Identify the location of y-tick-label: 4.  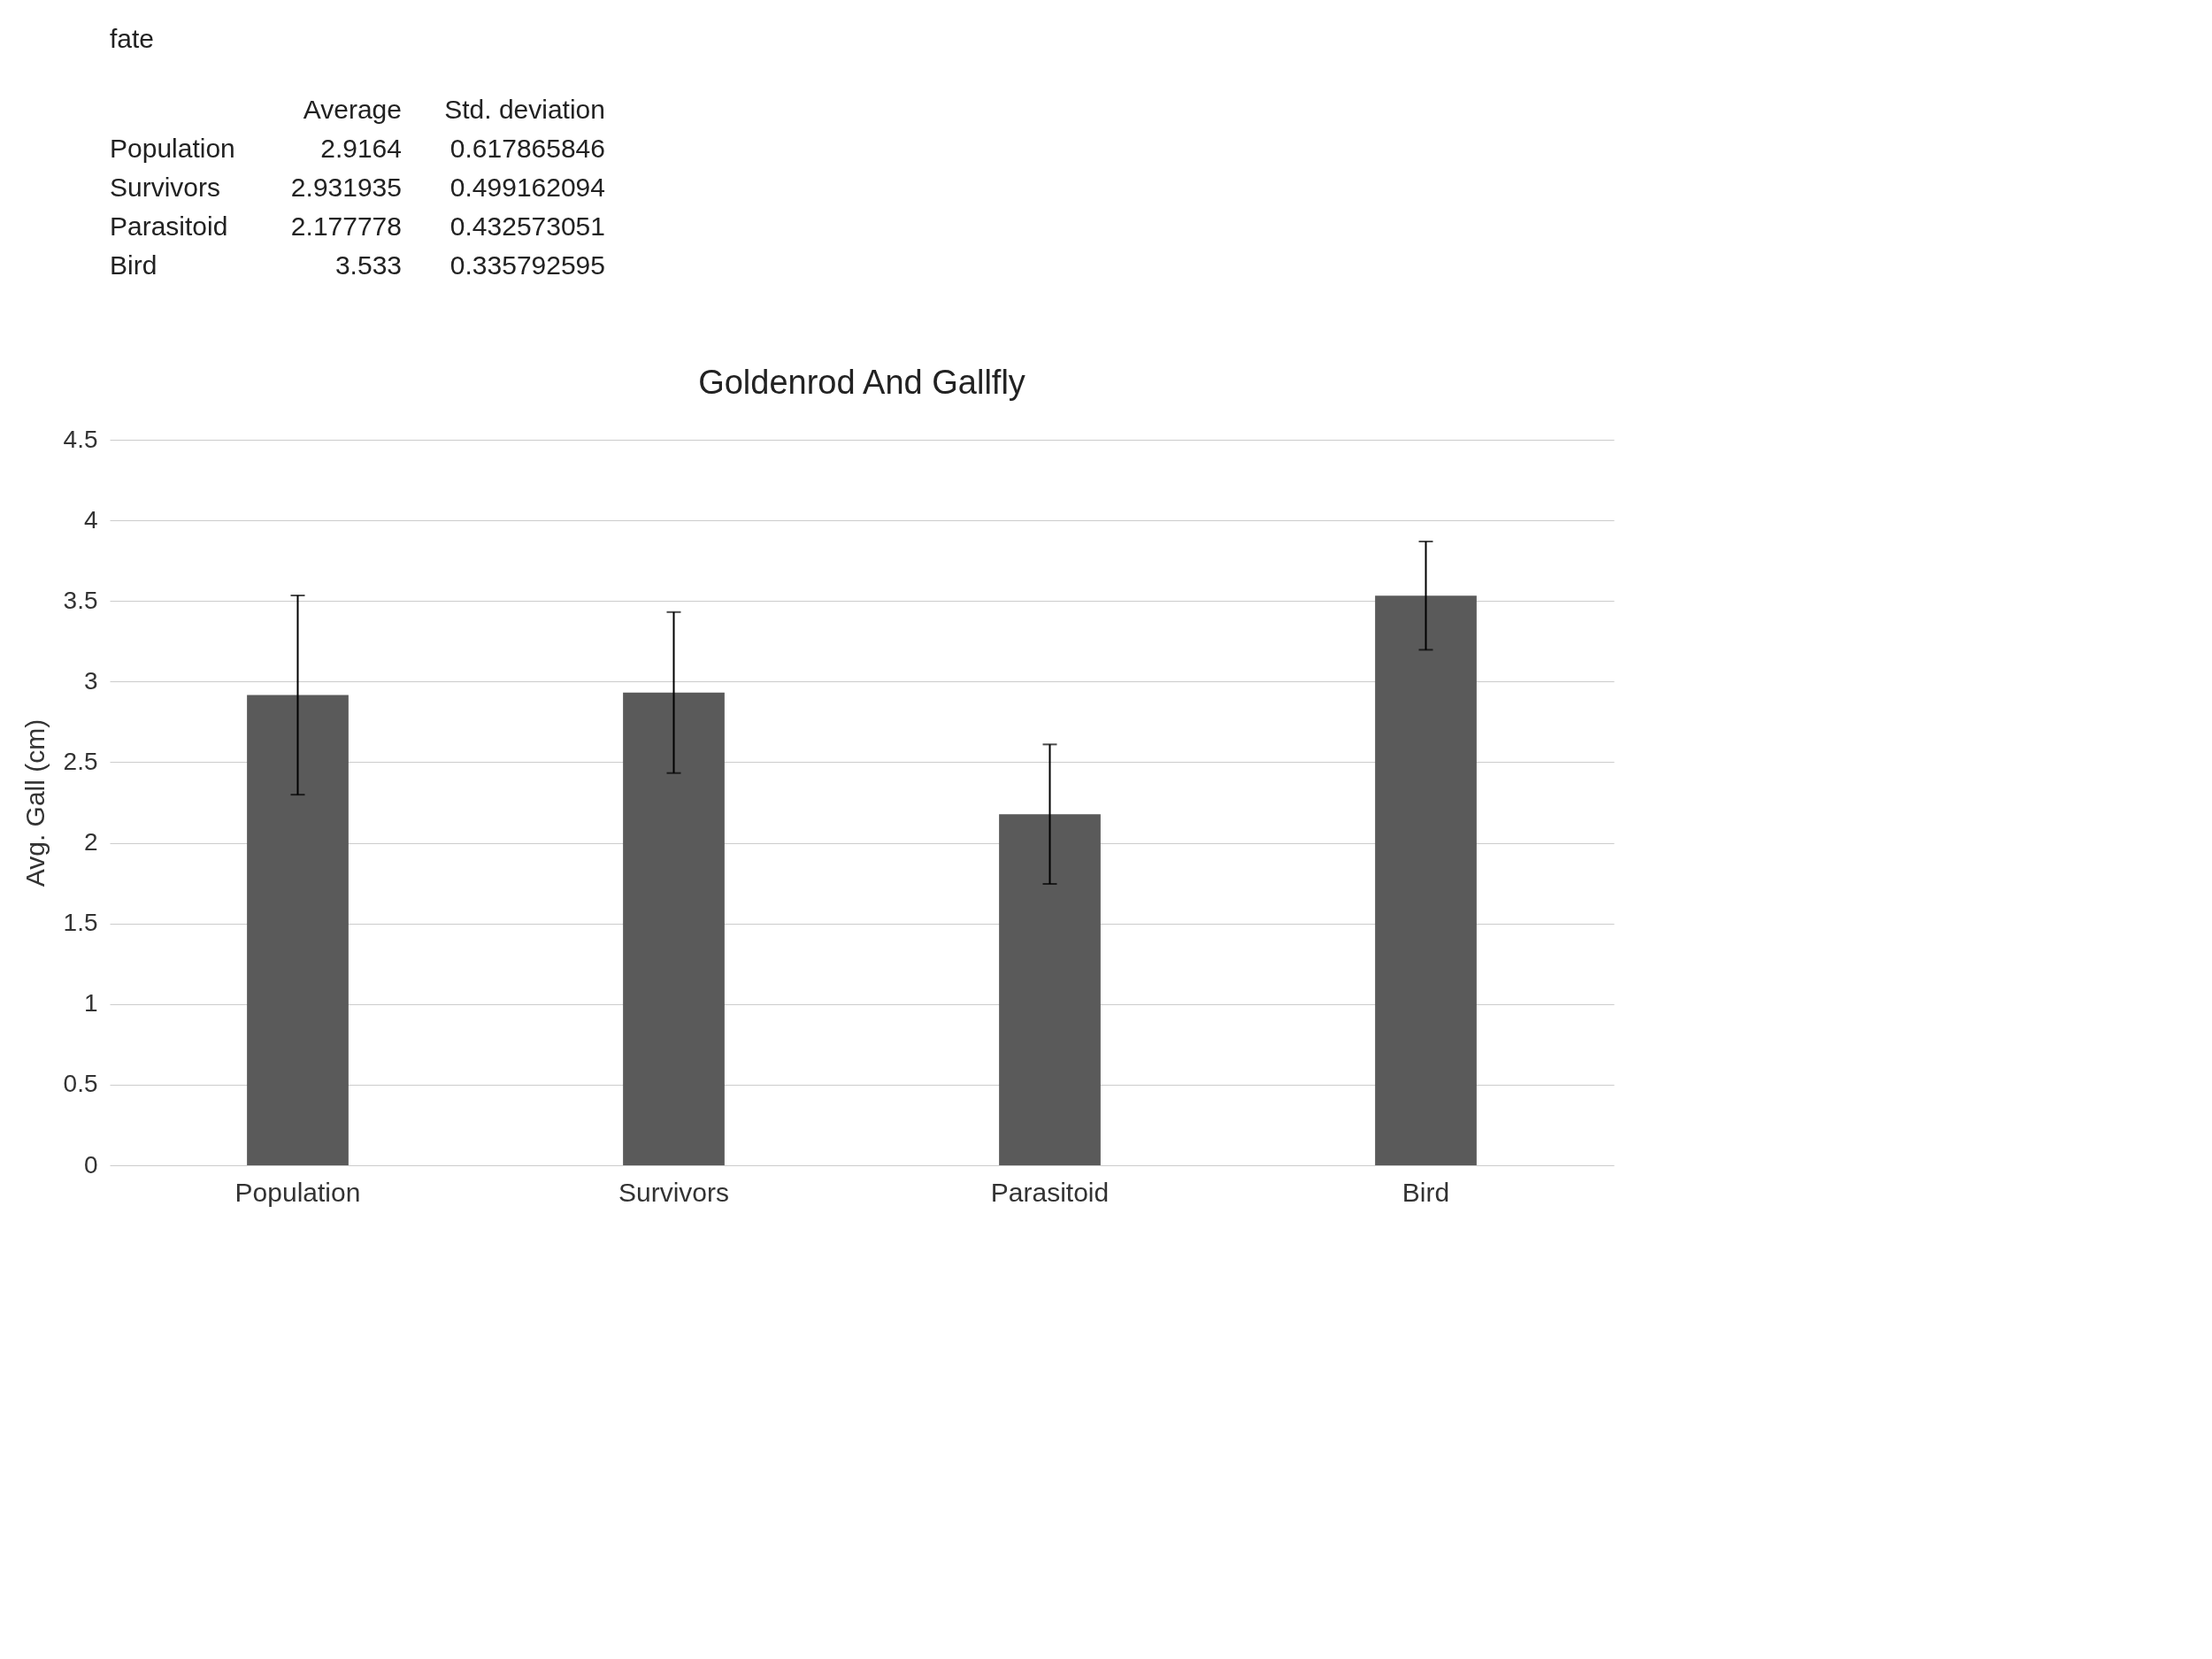
(91, 520).